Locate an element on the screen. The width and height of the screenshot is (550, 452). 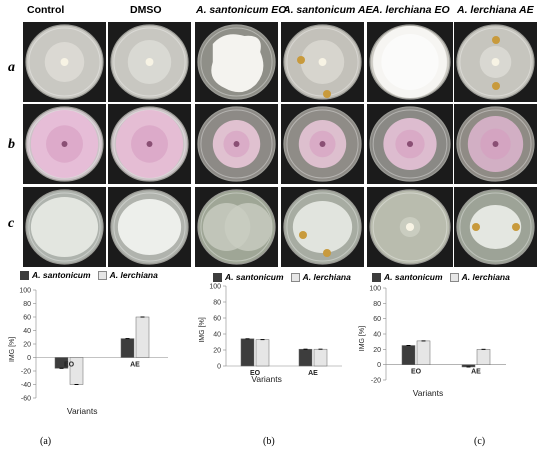
legend-c: A. santonicum A. lerchiana is located at coordinates (441, 277).